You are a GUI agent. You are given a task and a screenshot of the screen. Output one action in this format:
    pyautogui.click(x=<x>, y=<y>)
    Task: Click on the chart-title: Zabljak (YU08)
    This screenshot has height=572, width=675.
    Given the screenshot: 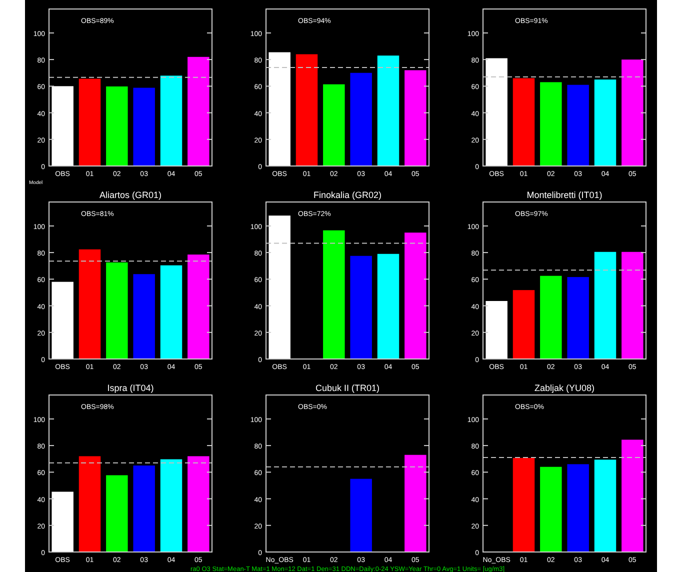 What is the action you would take?
    pyautogui.click(x=564, y=388)
    